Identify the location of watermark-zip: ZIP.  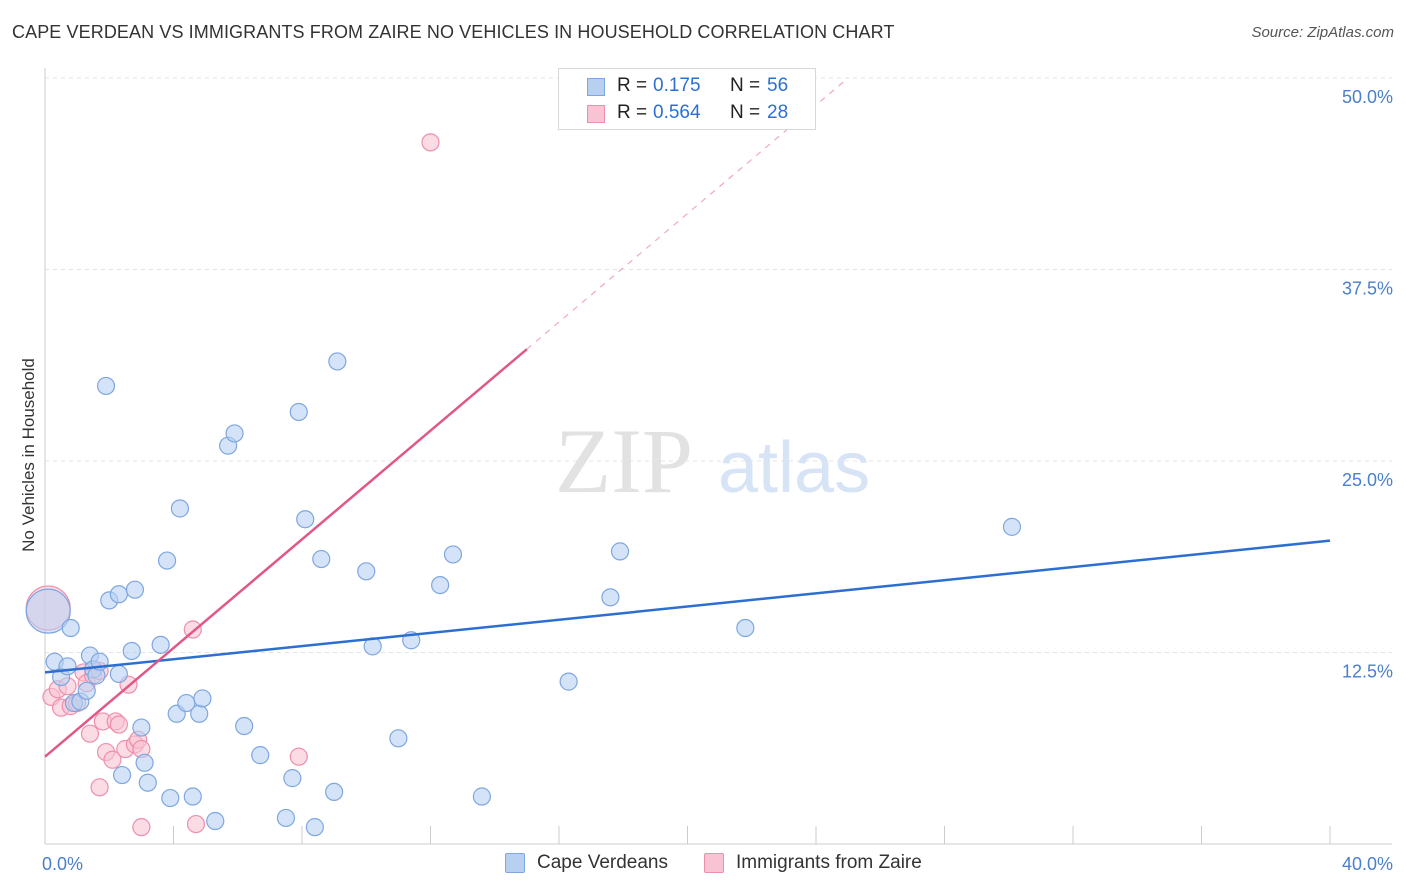
(624, 461).